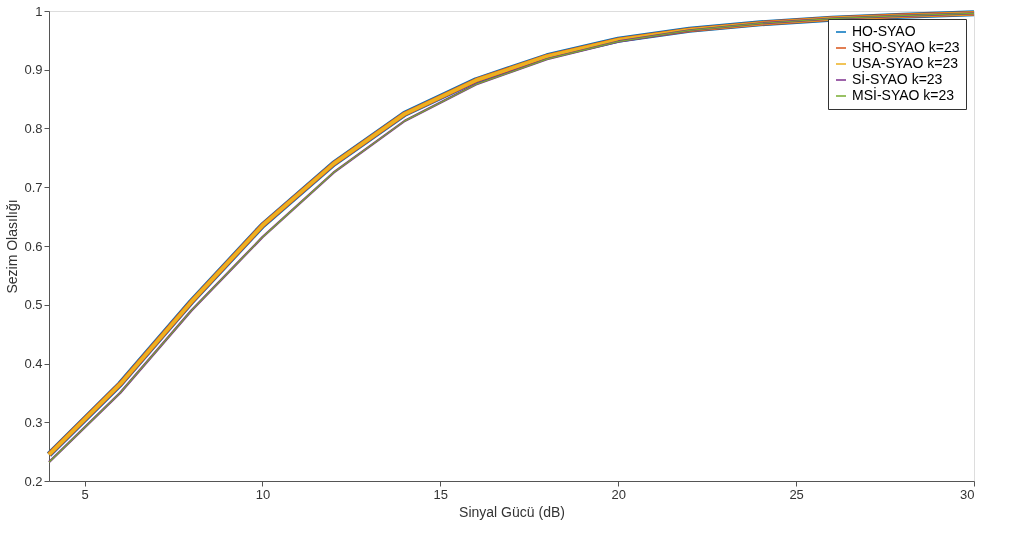  I want to click on y-tick-label: 0.2, so click(33, 481).